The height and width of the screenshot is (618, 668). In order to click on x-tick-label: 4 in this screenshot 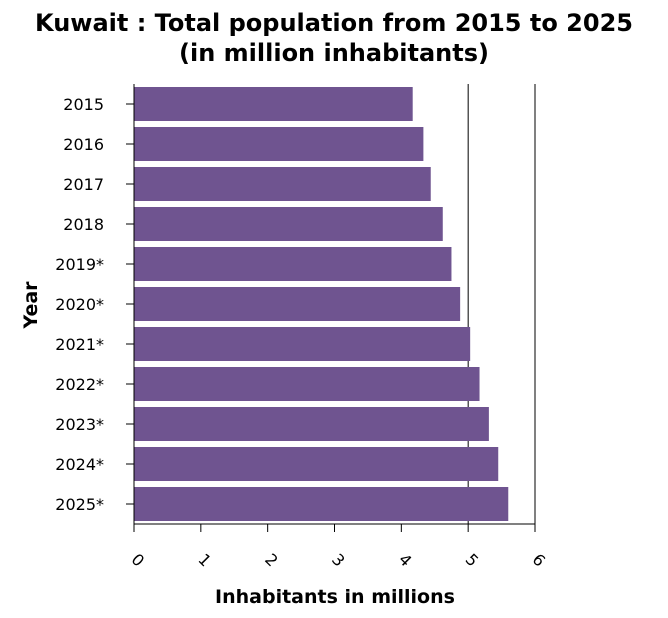, I will do `click(405, 560)`.